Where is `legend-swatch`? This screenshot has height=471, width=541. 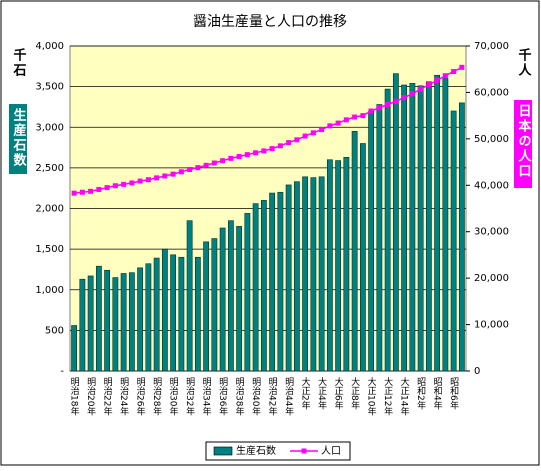
legend-swatch is located at coordinates (223, 451).